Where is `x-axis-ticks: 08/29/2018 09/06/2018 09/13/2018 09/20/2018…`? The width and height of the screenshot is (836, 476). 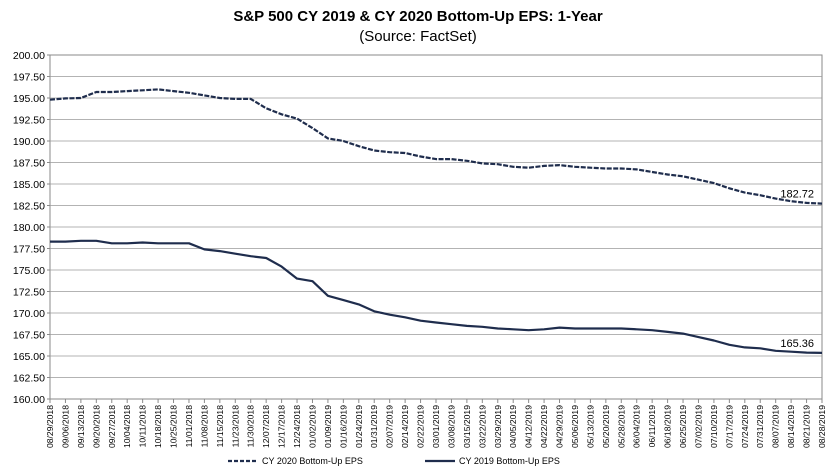 x-axis-ticks: 08/29/2018 09/06/2018 09/13/2018 09/20/2018… is located at coordinates (436, 423).